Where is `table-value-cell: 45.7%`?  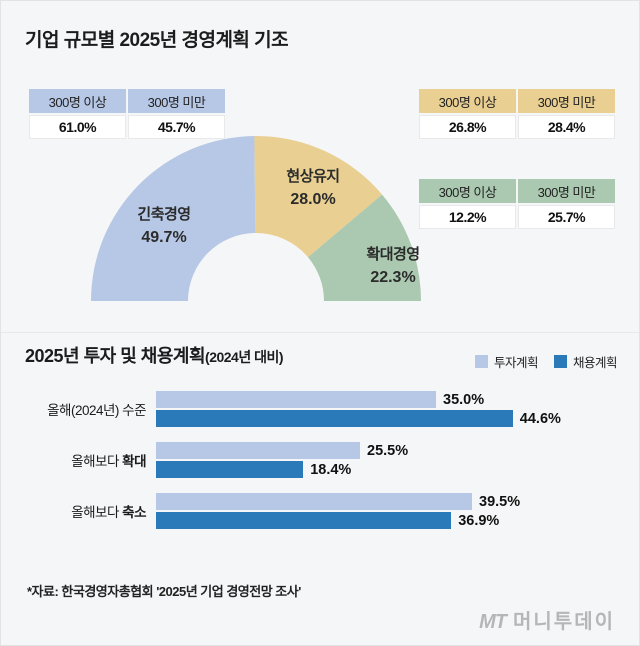 table-value-cell: 45.7% is located at coordinates (176, 127).